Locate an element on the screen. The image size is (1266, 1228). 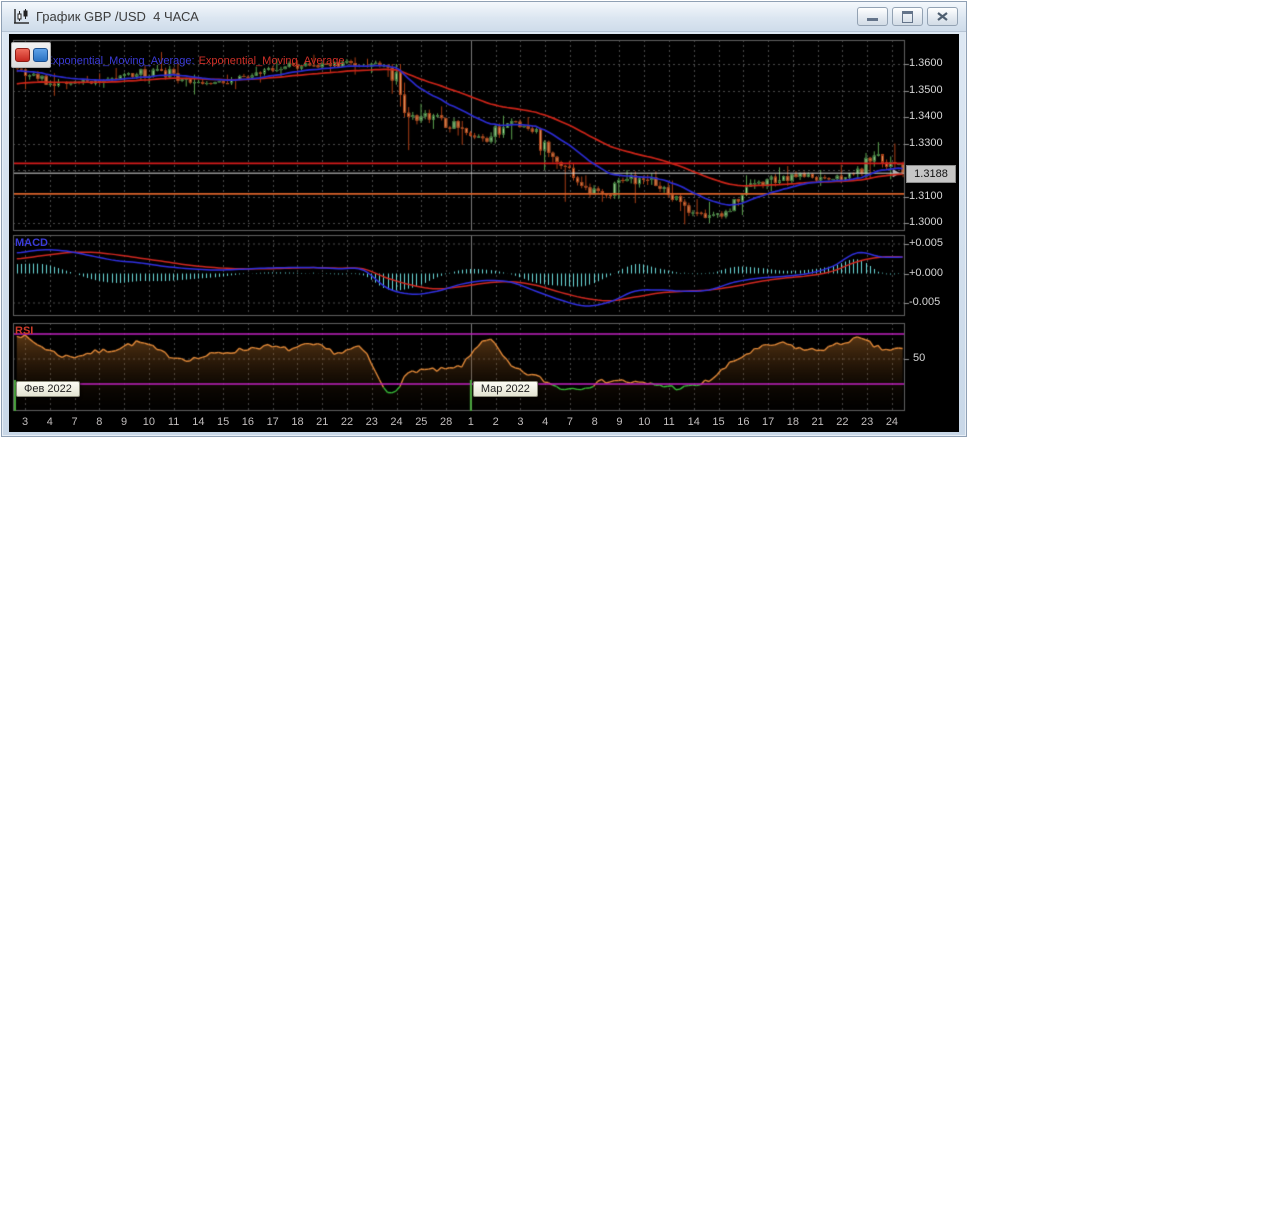
minimize-icon is located at coordinates (872, 19).